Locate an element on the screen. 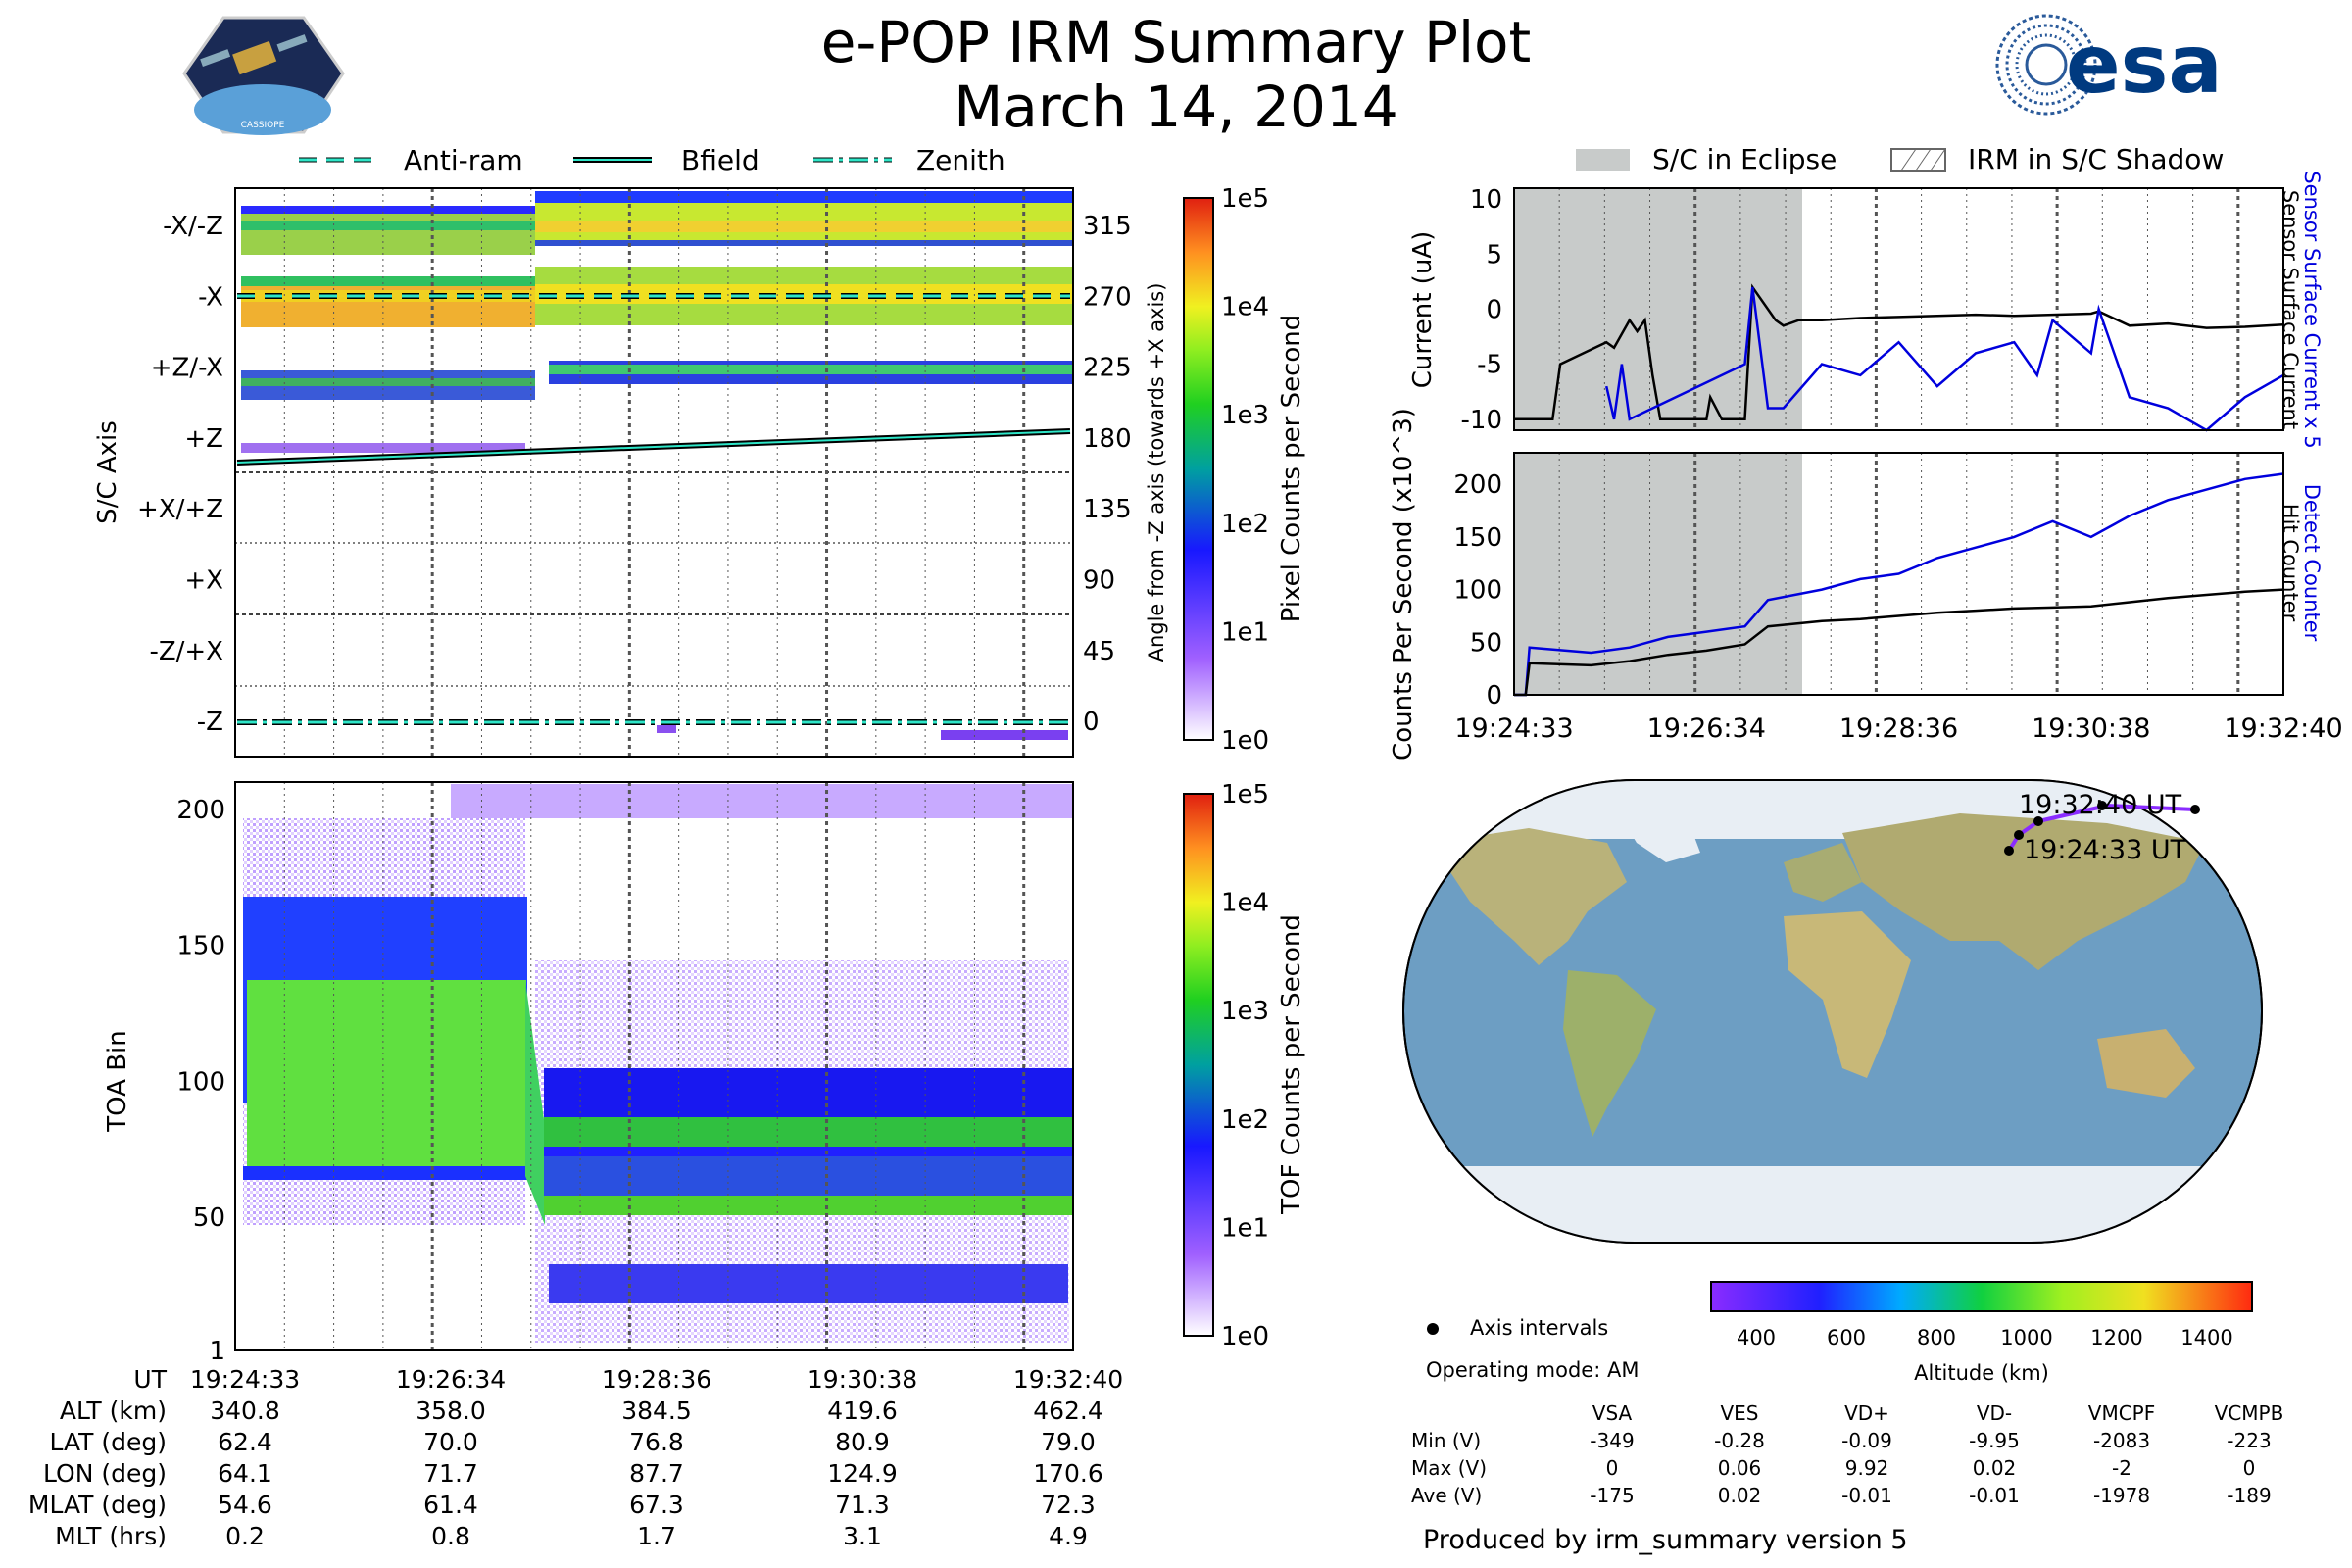 Image resolution: width=2352 pixels, height=1568 pixels. altitude-colorbar-label: Altitude (km) is located at coordinates (1981, 1373).